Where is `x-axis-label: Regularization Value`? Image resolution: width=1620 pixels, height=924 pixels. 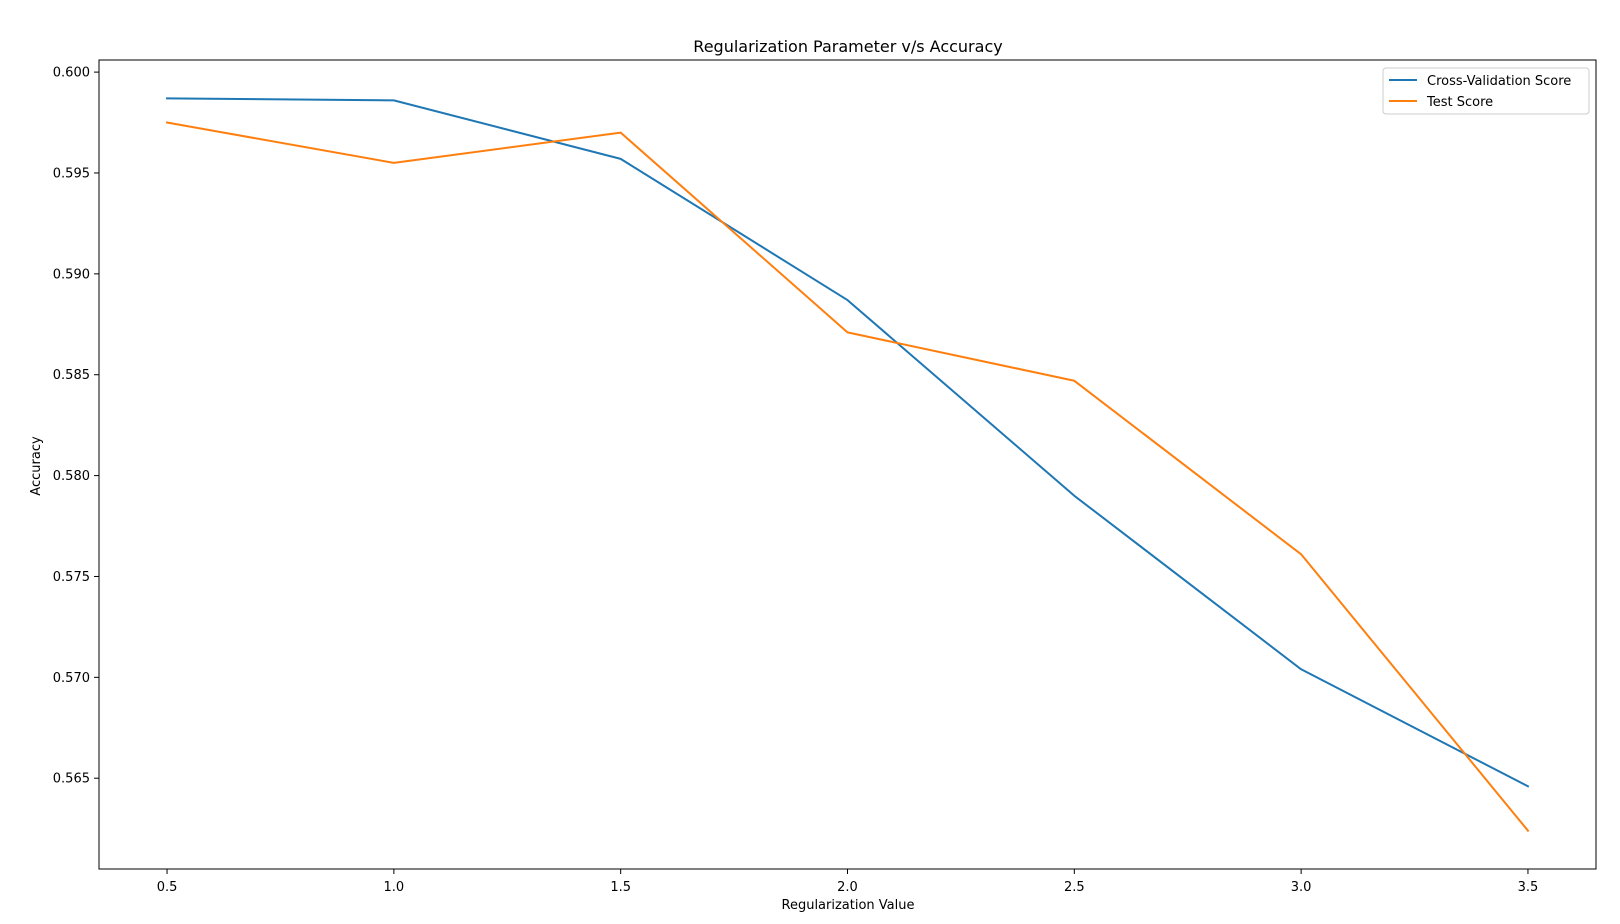 x-axis-label: Regularization Value is located at coordinates (848, 905).